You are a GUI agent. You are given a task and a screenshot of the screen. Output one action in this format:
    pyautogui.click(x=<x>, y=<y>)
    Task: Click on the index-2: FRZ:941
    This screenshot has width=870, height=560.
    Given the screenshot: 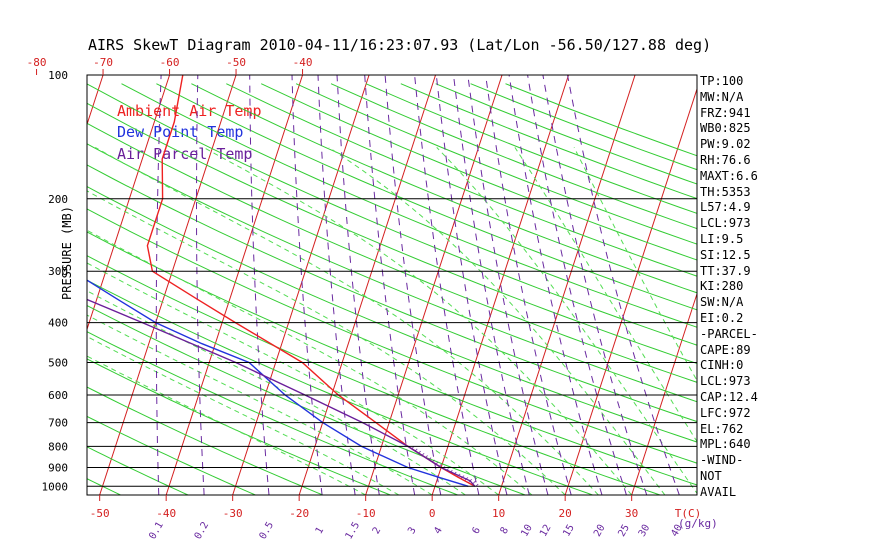 What is the action you would take?
    pyautogui.click(x=725, y=112)
    